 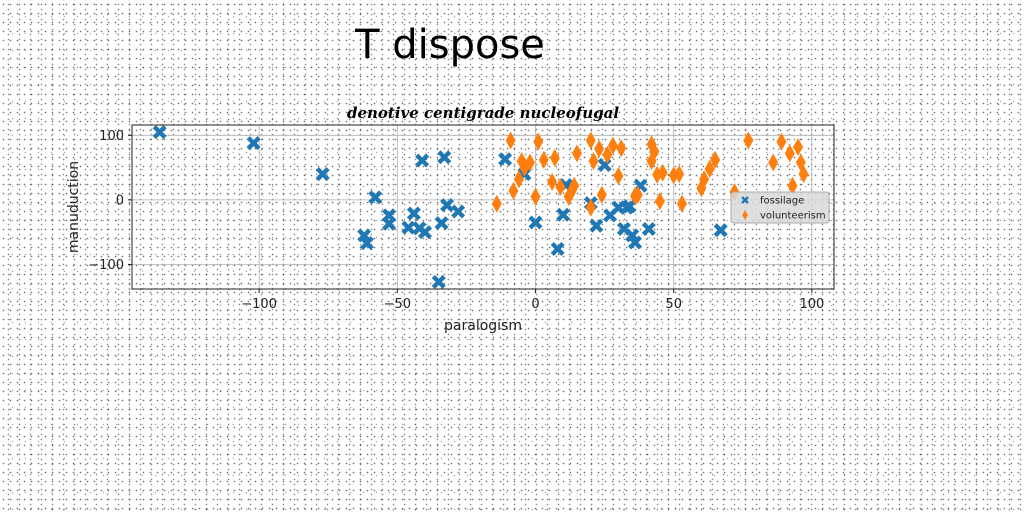 I want to click on x-tick-label: −50, so click(x=397, y=304).